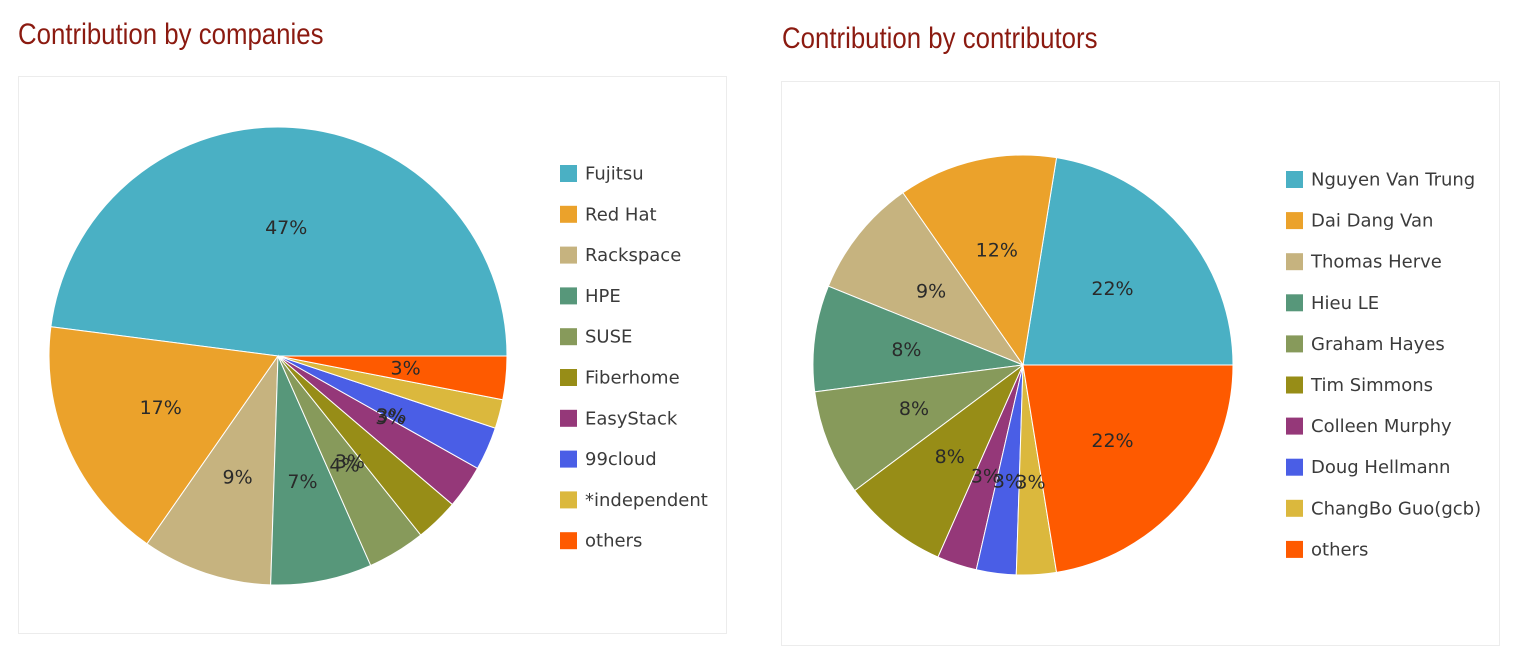  I want to click on slice-data-label: 17%, so click(161, 408).